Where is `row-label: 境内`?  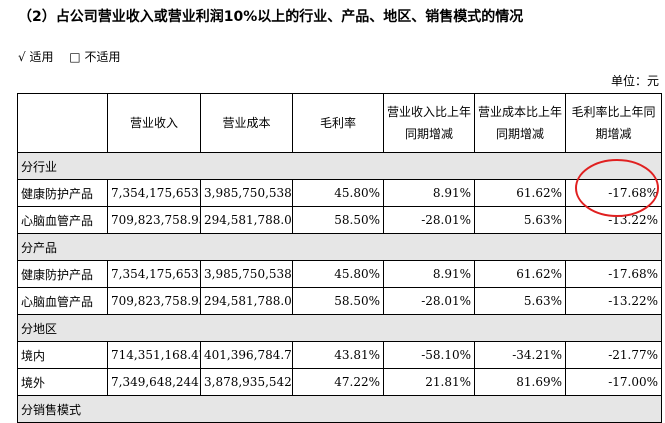 row-label: 境内 is located at coordinates (62, 355).